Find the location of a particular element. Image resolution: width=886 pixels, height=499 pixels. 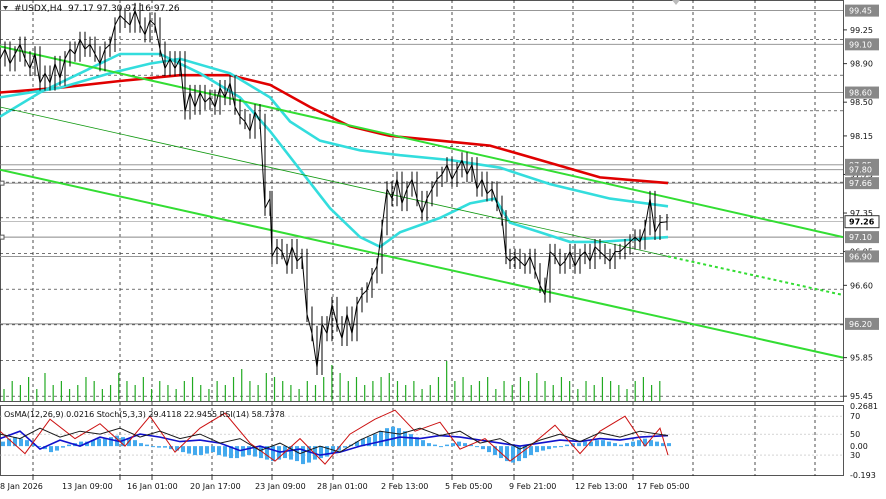

time-label: 8 Jan 2026 is located at coordinates (21, 486).